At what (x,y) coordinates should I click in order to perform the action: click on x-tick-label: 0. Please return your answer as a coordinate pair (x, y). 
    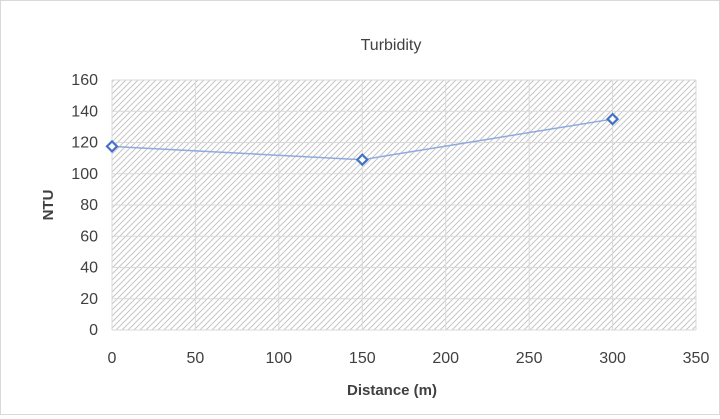
    Looking at the image, I should click on (112, 358).